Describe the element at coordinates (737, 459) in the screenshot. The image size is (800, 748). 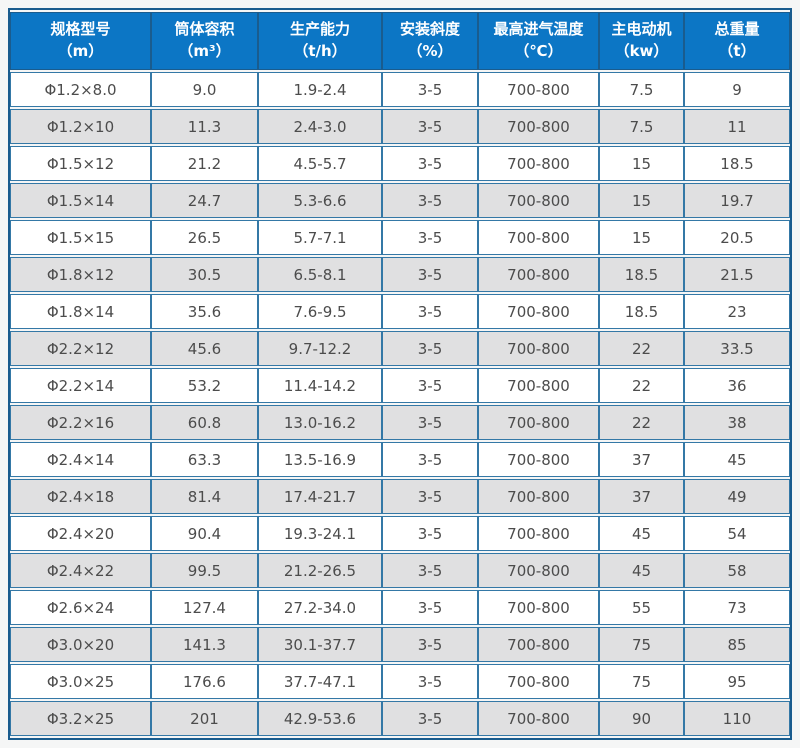
I see `table-cell: 45` at that location.